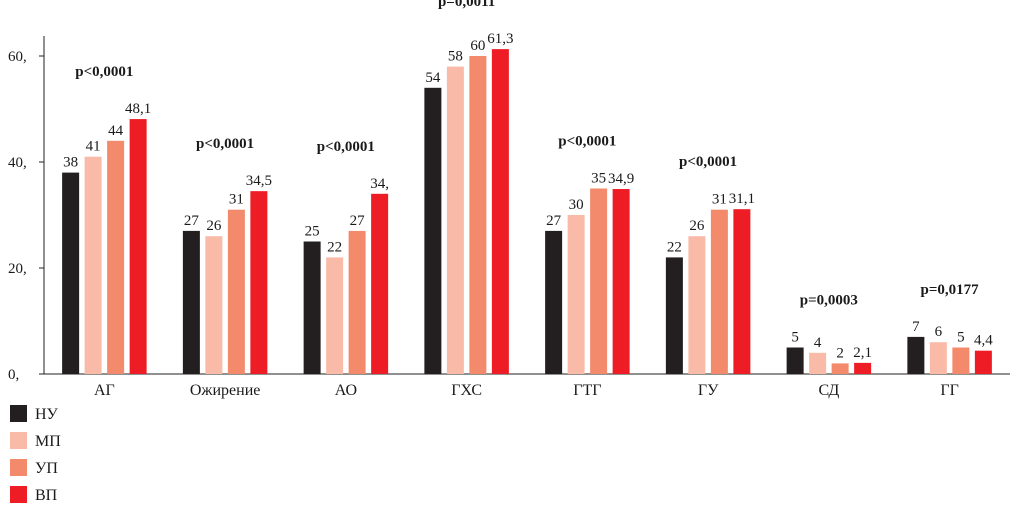 The image size is (1017, 505). What do you see at coordinates (477, 46) in the screenshot?
I see `data-label: 60` at bounding box center [477, 46].